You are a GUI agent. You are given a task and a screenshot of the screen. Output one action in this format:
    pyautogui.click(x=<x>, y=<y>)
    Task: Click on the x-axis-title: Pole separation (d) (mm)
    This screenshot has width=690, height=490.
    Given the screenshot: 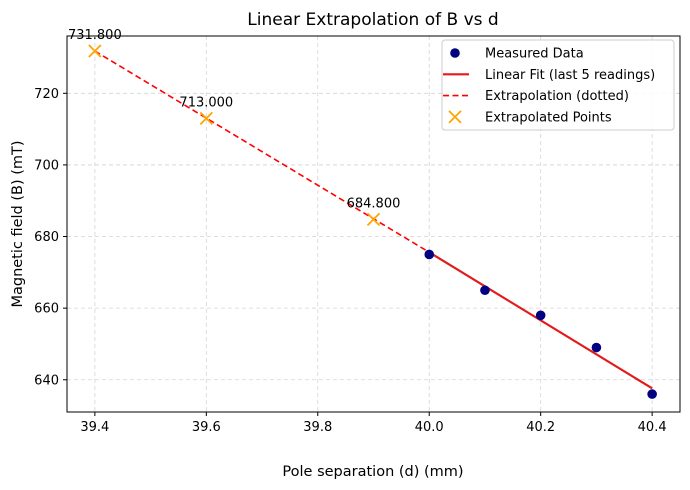 What is the action you would take?
    pyautogui.click(x=372, y=472)
    